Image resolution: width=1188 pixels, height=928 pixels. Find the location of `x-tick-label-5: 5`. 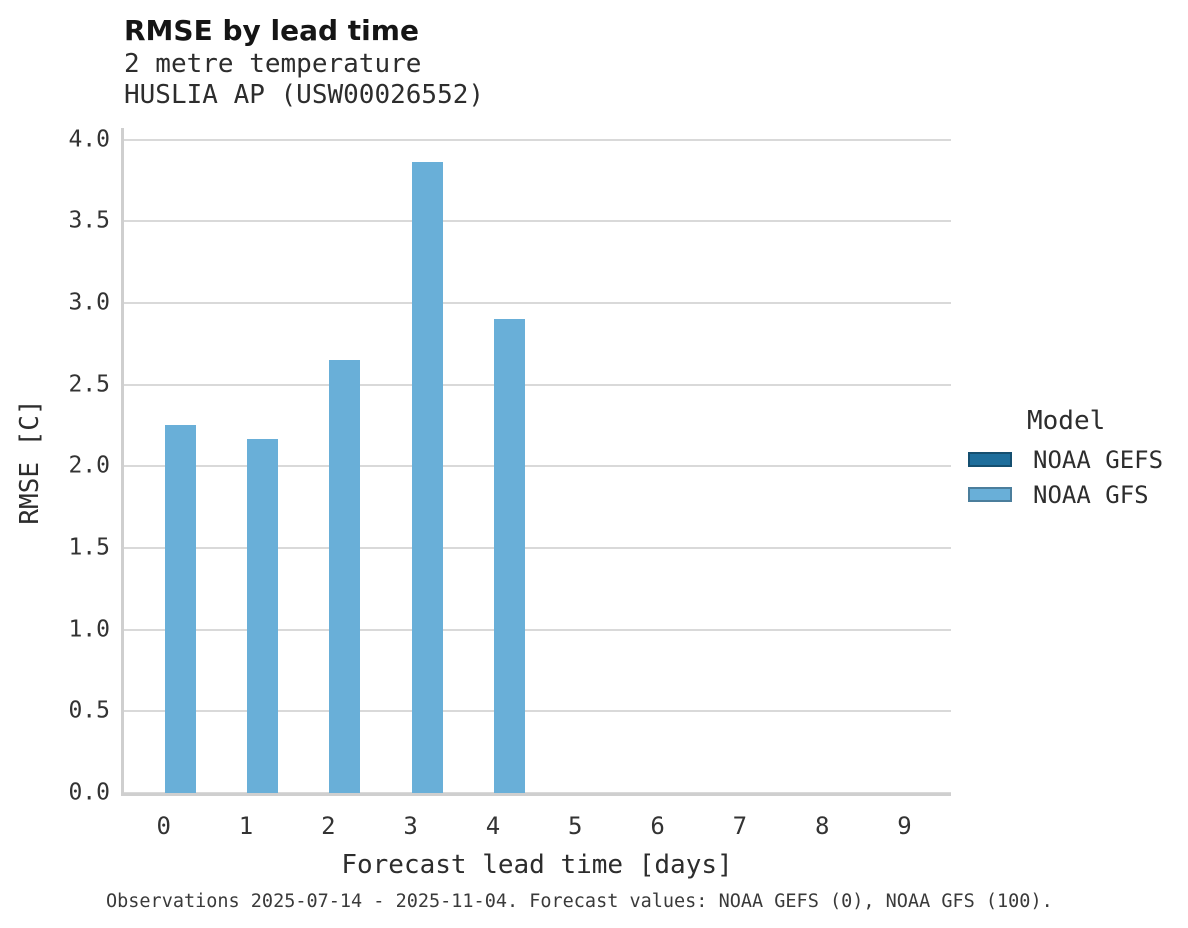

x-tick-label-5: 5 is located at coordinates (575, 826).